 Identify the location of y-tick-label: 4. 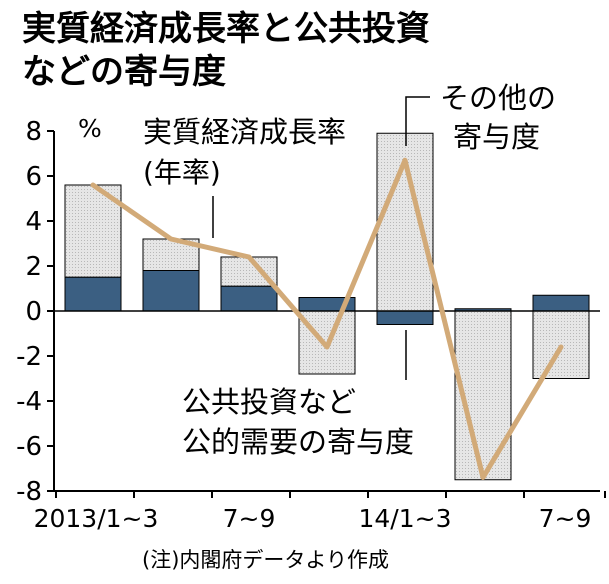
(33, 222).